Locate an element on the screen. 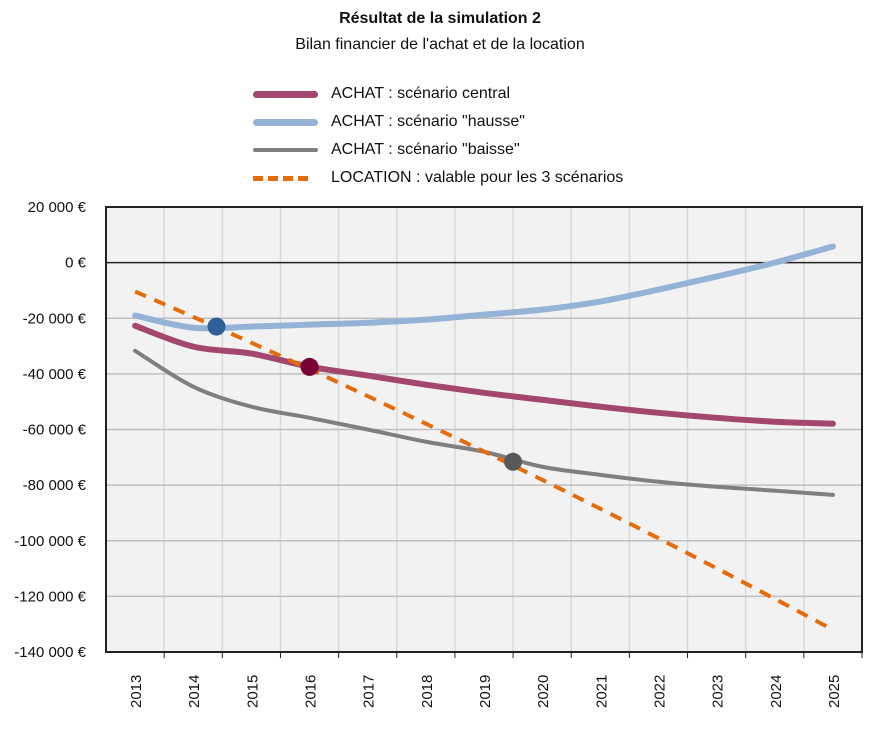  legend-label: ACHAT : scénario central is located at coordinates (421, 93).